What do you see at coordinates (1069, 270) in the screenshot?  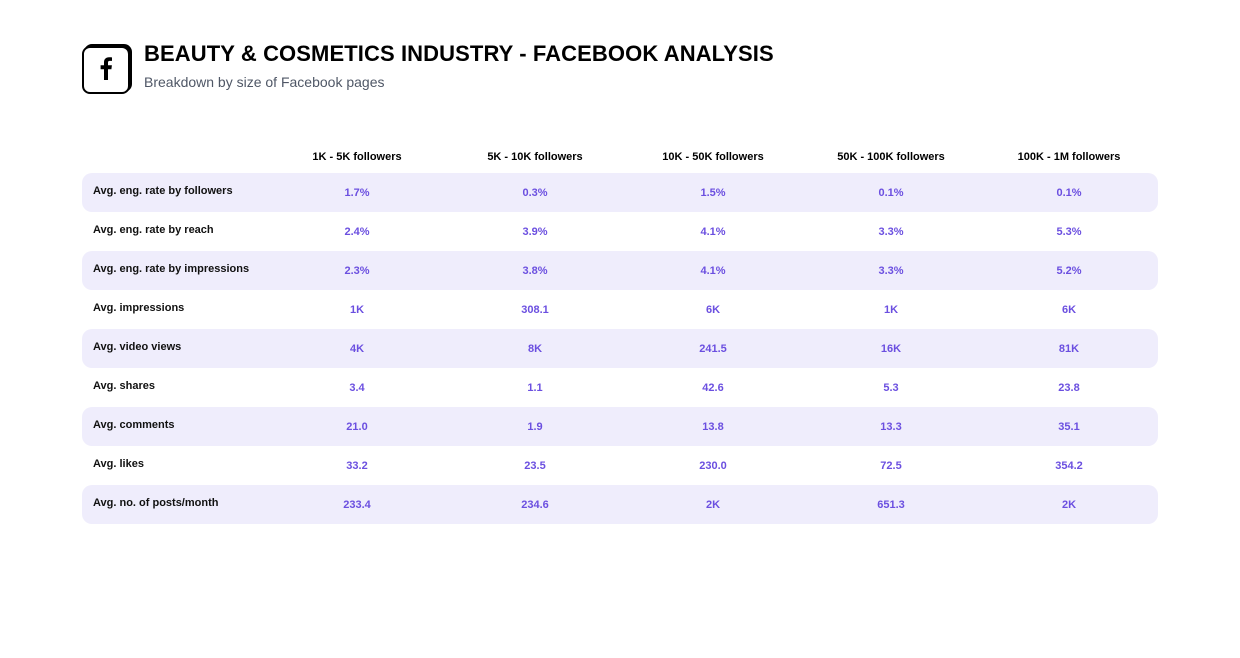 I see `table-cell: 5.2%` at bounding box center [1069, 270].